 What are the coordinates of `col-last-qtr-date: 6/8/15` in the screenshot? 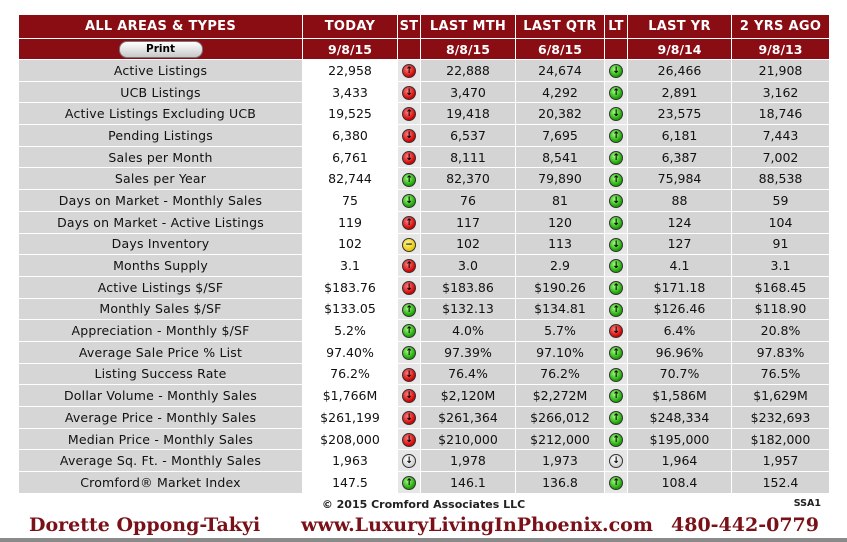 It's located at (560, 49).